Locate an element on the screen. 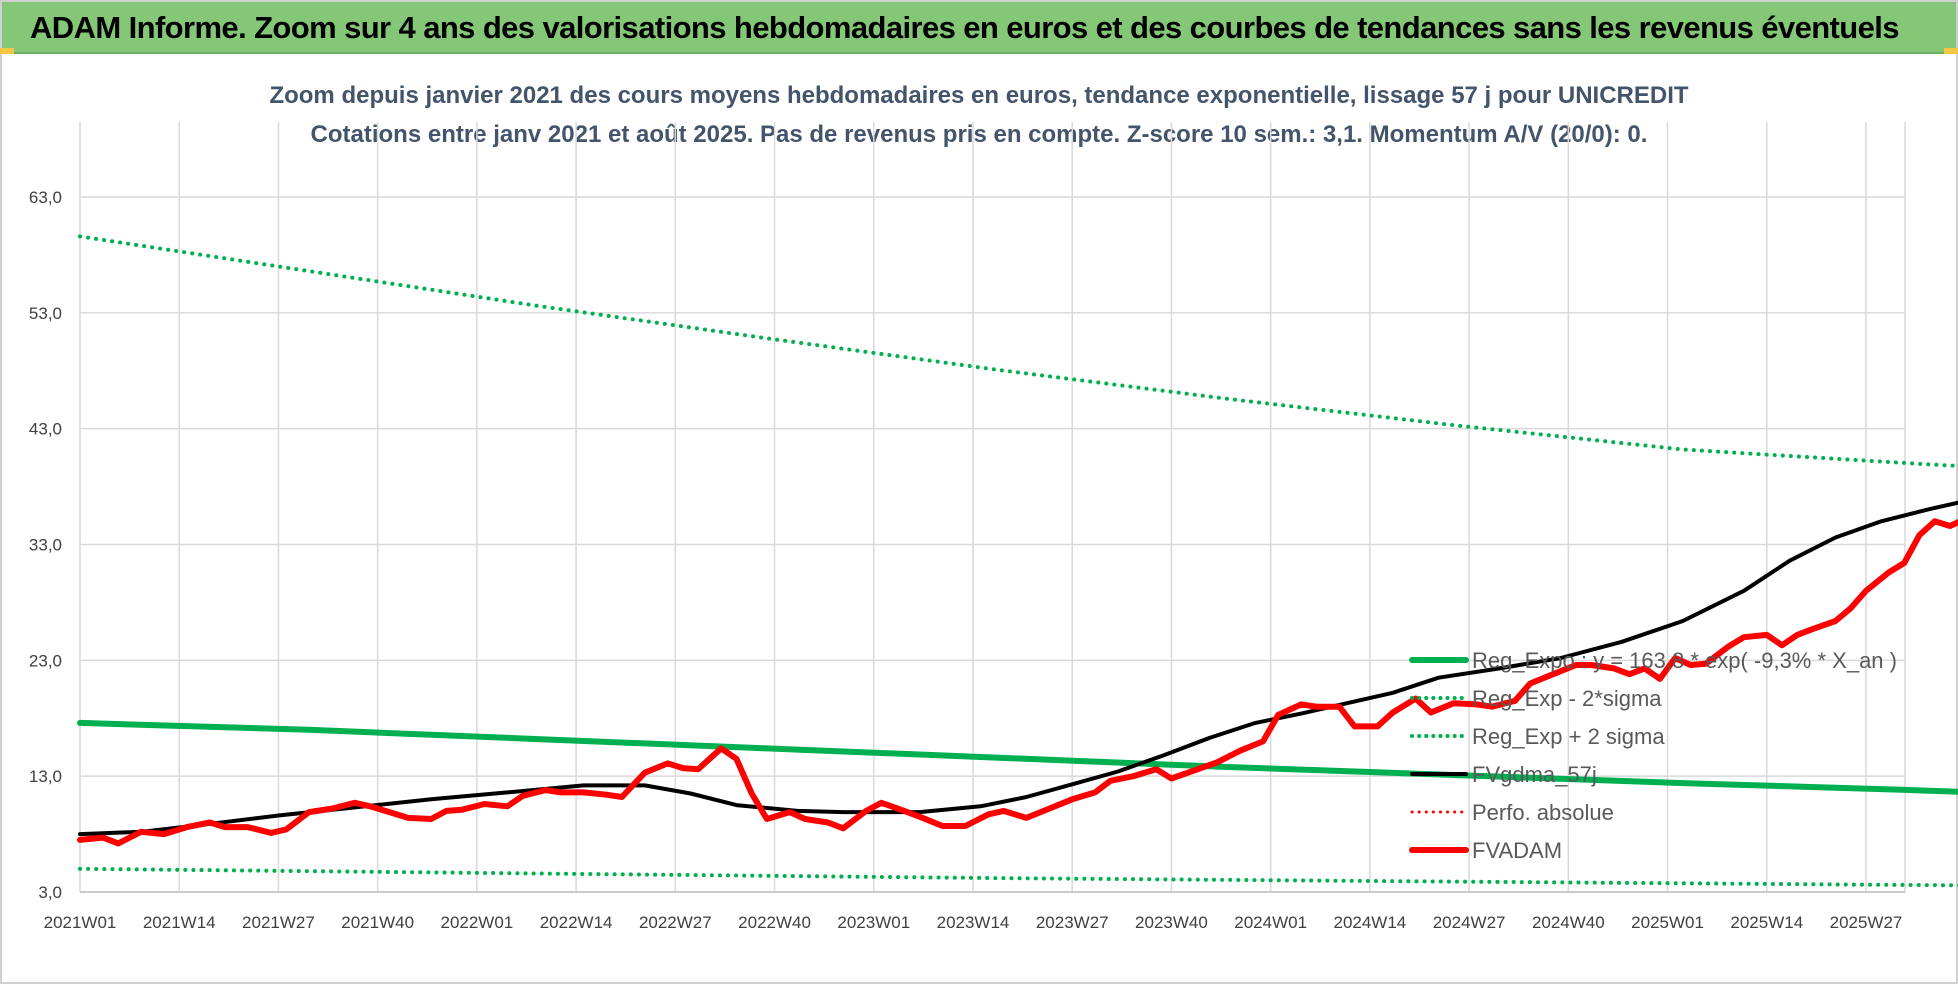 The width and height of the screenshot is (1958, 984). x-tick-label: 2024W14 is located at coordinates (1369, 922).